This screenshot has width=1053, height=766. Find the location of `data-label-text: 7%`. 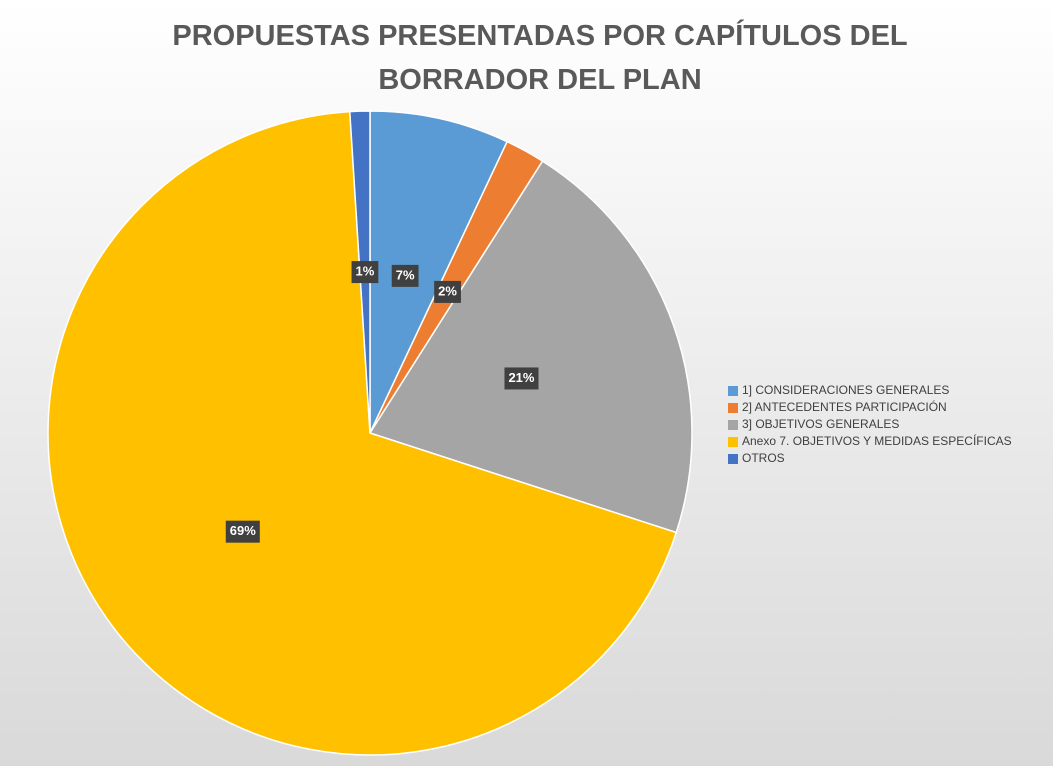

data-label-text: 7% is located at coordinates (405, 274).